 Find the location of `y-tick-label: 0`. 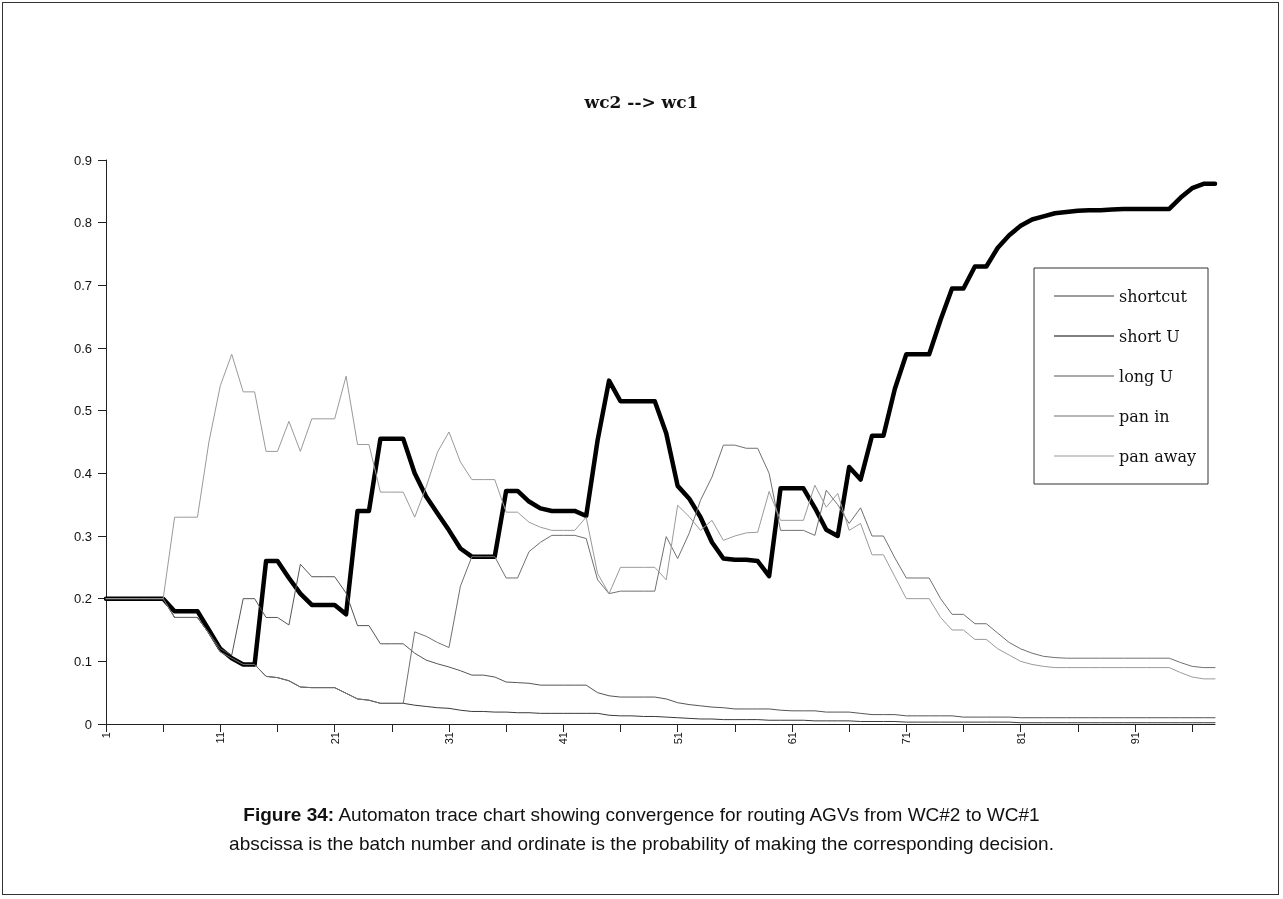

y-tick-label: 0 is located at coordinates (88, 724).